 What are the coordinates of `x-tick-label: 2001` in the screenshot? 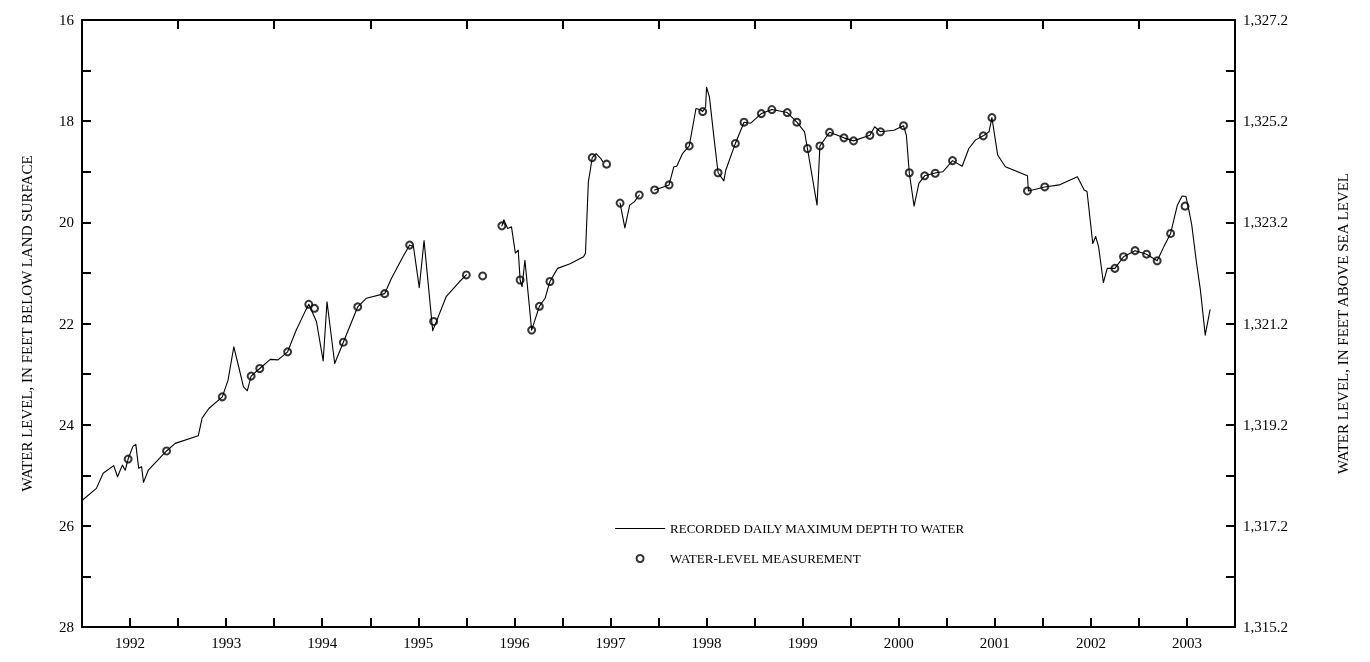 It's located at (994, 642).